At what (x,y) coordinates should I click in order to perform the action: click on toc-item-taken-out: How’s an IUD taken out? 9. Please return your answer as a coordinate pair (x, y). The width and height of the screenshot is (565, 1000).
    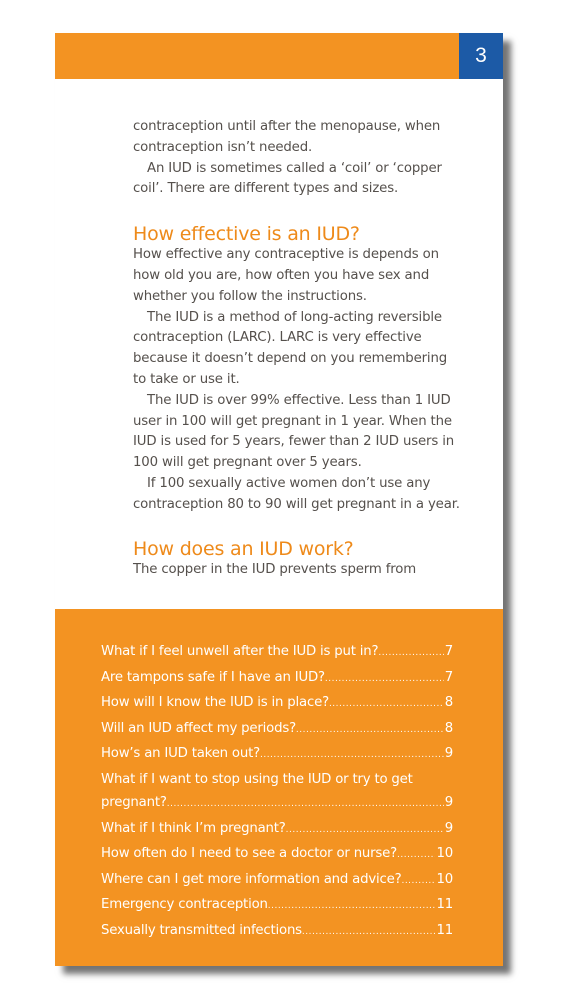
    Looking at the image, I should click on (277, 755).